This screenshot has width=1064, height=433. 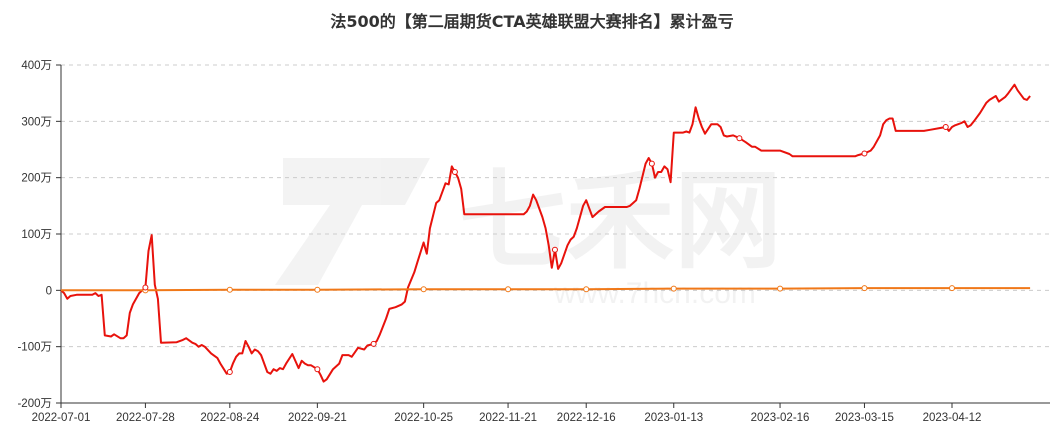 I want to click on y-tick-label: 0, so click(x=49, y=291).